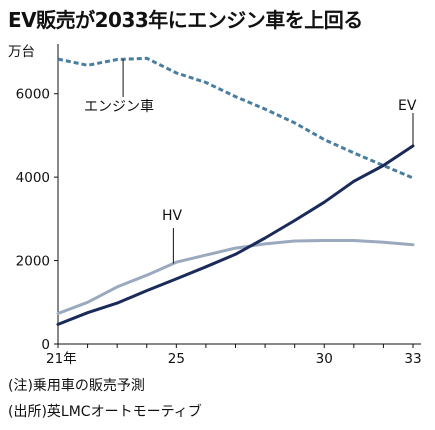 This screenshot has height=430, width=435. I want to click on y-tick-label: 4000, so click(33, 178).